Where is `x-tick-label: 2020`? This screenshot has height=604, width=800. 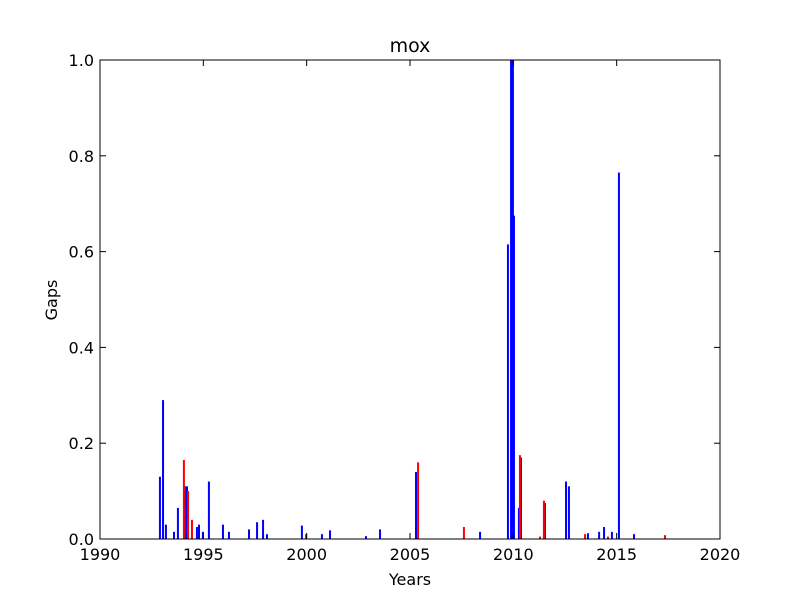
x-tick-label: 2020 is located at coordinates (720, 554).